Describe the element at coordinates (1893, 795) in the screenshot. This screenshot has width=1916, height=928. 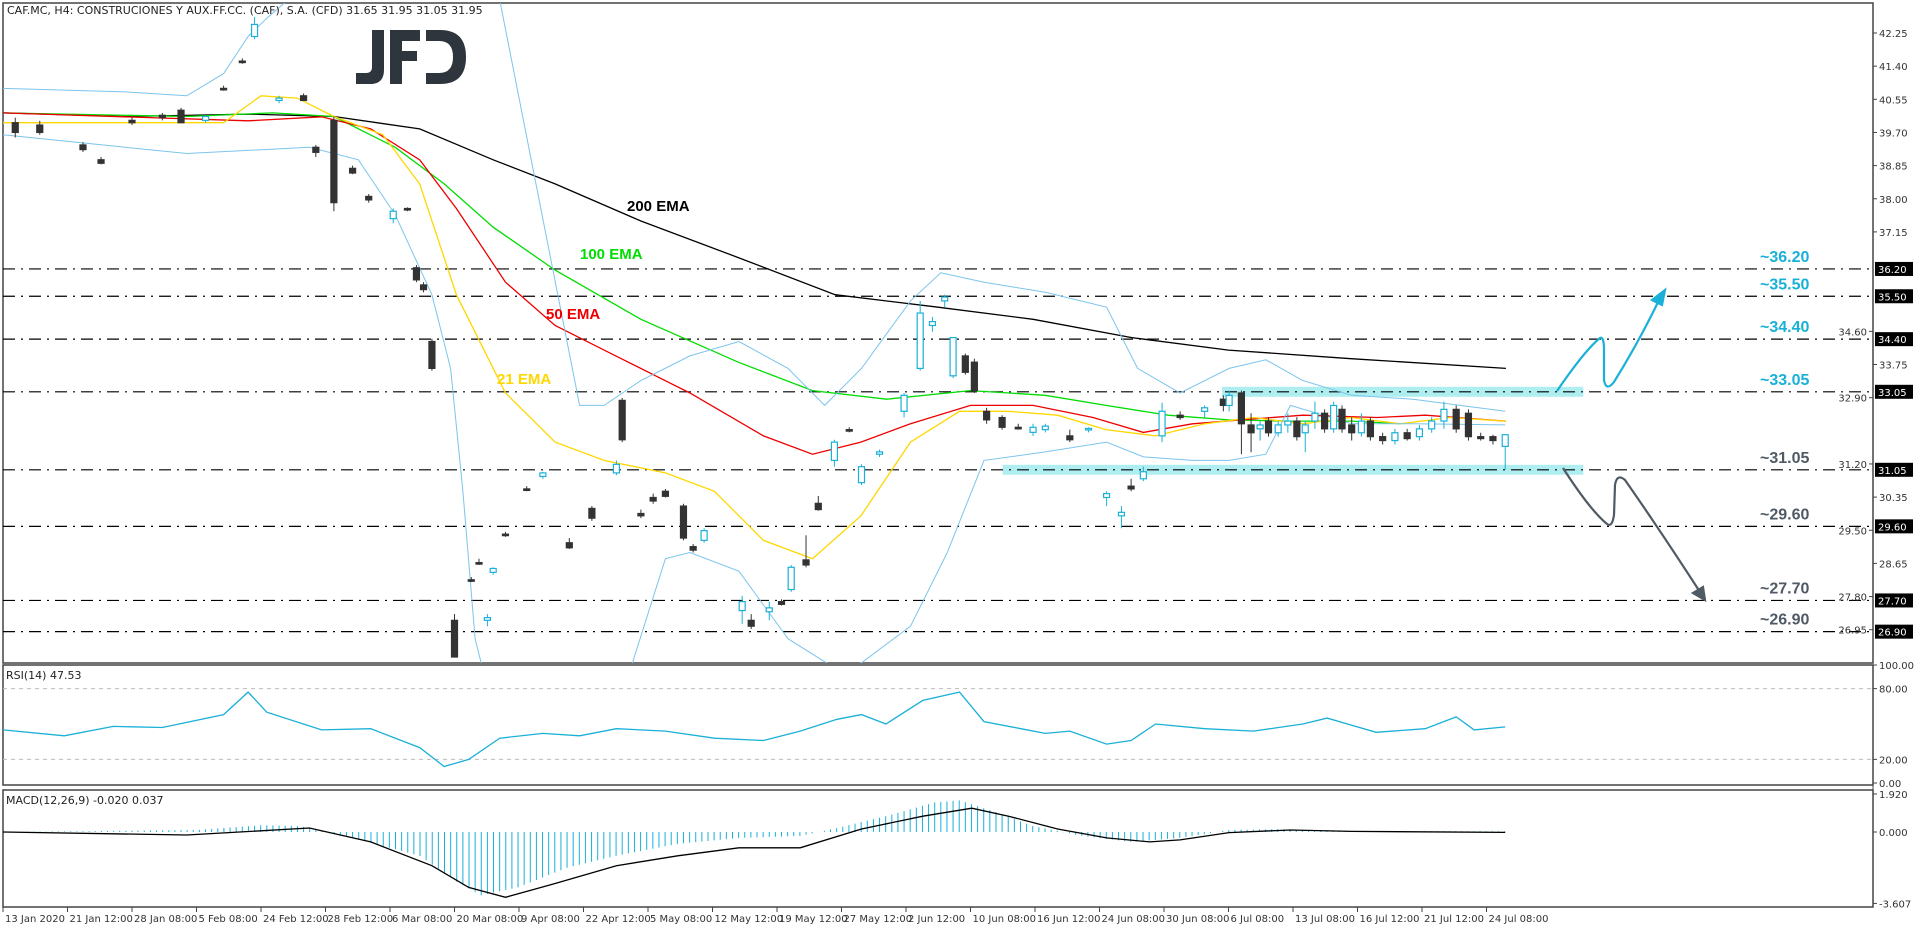
I see `macd-tick-label: 1.920` at that location.